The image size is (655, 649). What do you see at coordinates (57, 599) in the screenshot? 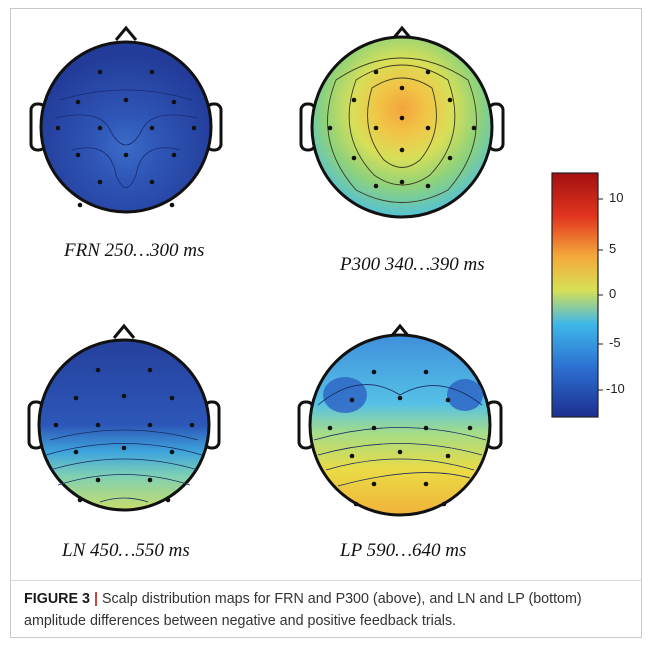
I see `figure-number: FIGURE 3` at bounding box center [57, 599].